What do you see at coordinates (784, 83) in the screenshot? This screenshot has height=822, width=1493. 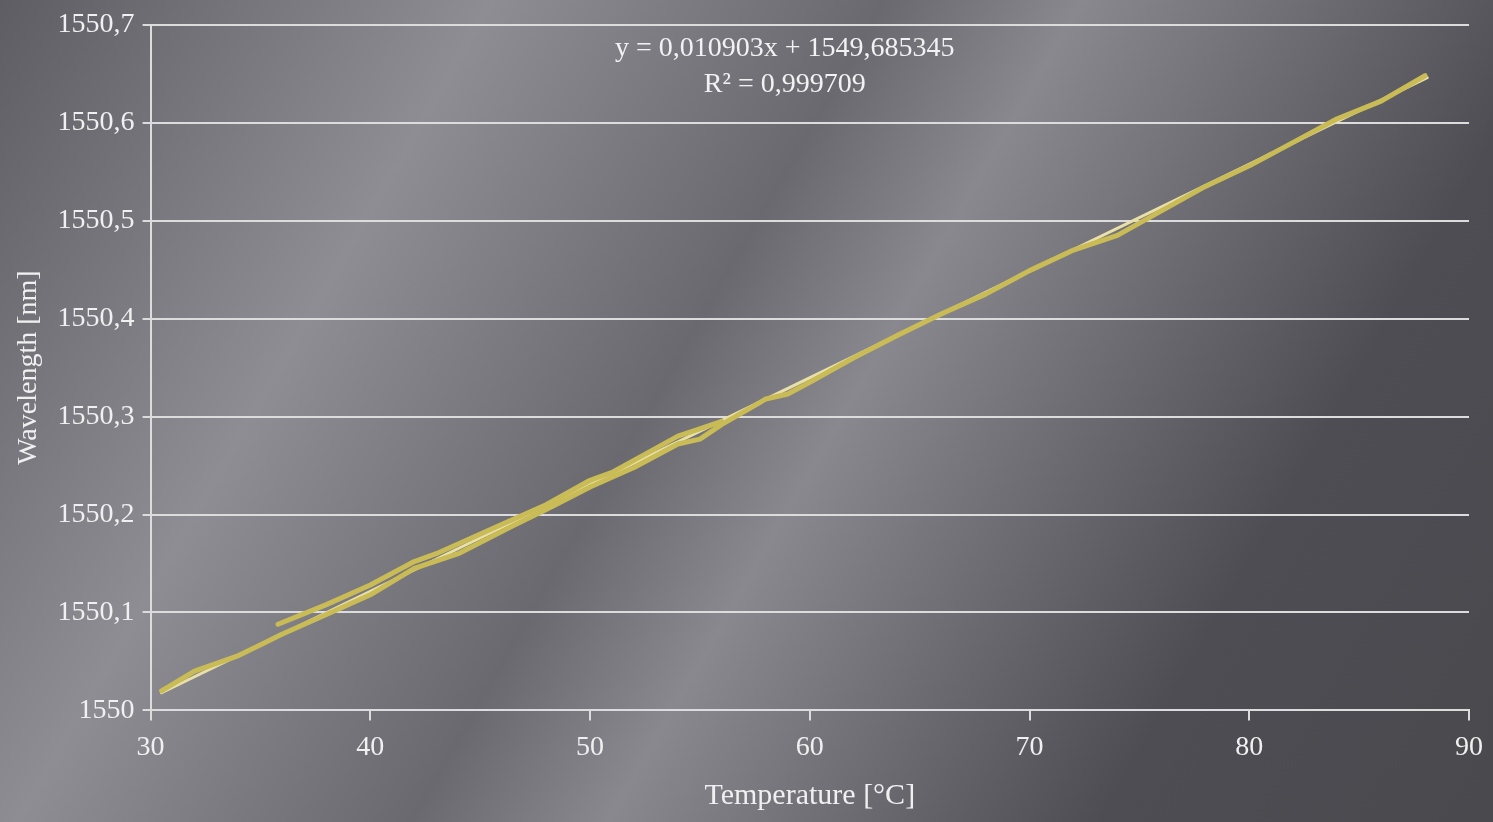 I see `annotation: R² = 0,999709` at bounding box center [784, 83].